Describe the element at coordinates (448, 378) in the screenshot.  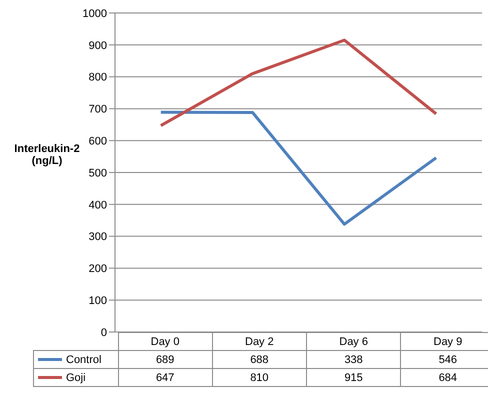
I see `data-label: 684` at that location.